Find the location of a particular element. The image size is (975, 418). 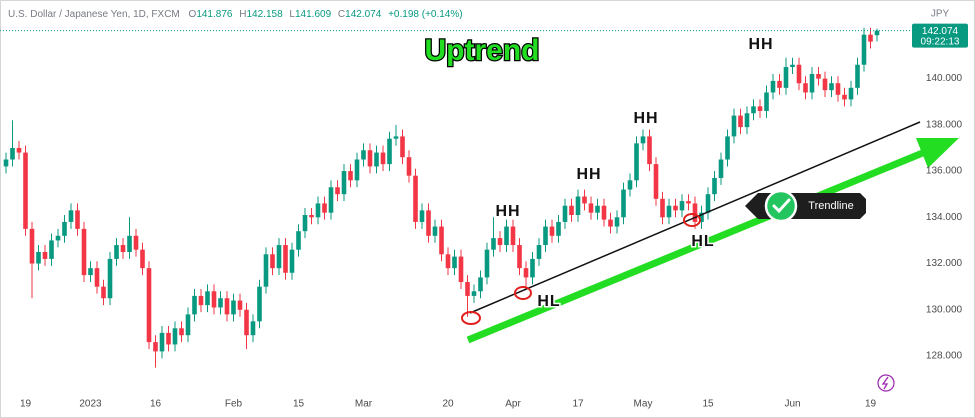

x-tick-label: 17 is located at coordinates (578, 404).